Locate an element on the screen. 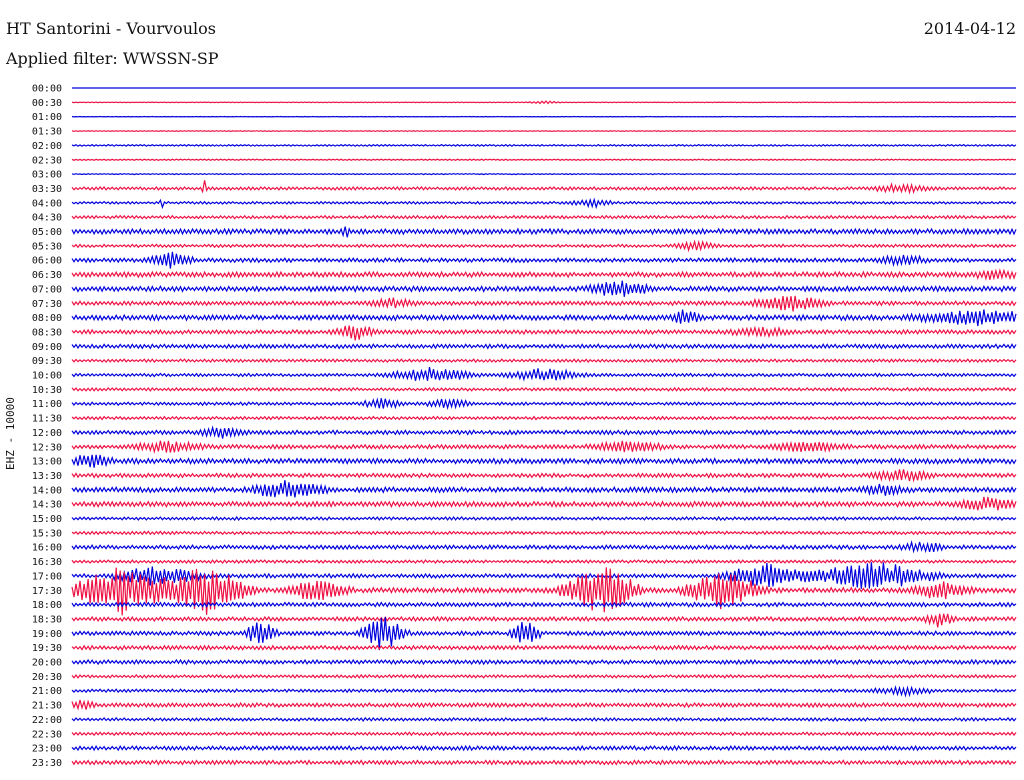  tick-label: 00:30 is located at coordinates (47, 103).